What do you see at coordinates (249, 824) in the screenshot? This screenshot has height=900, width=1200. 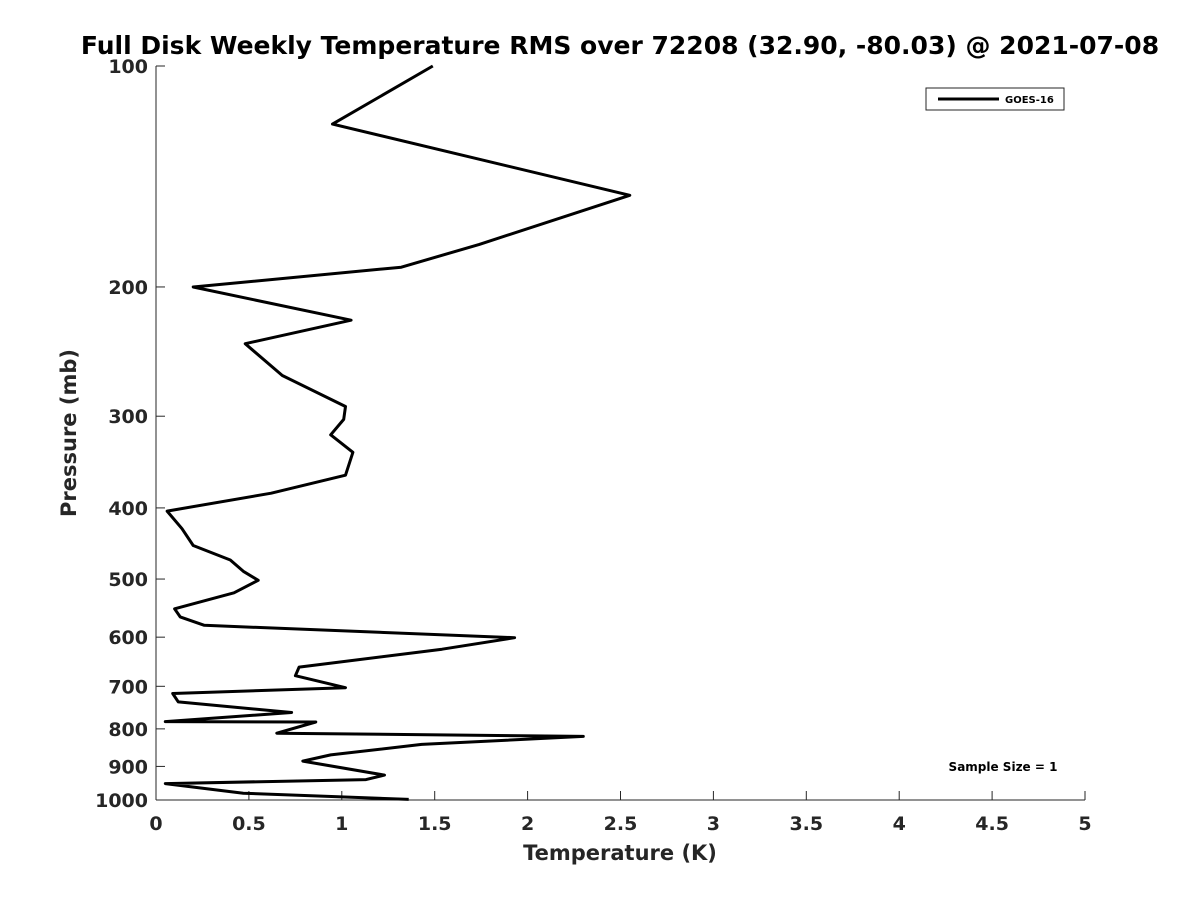 I see `x-tick-label: 0.5` at bounding box center [249, 824].